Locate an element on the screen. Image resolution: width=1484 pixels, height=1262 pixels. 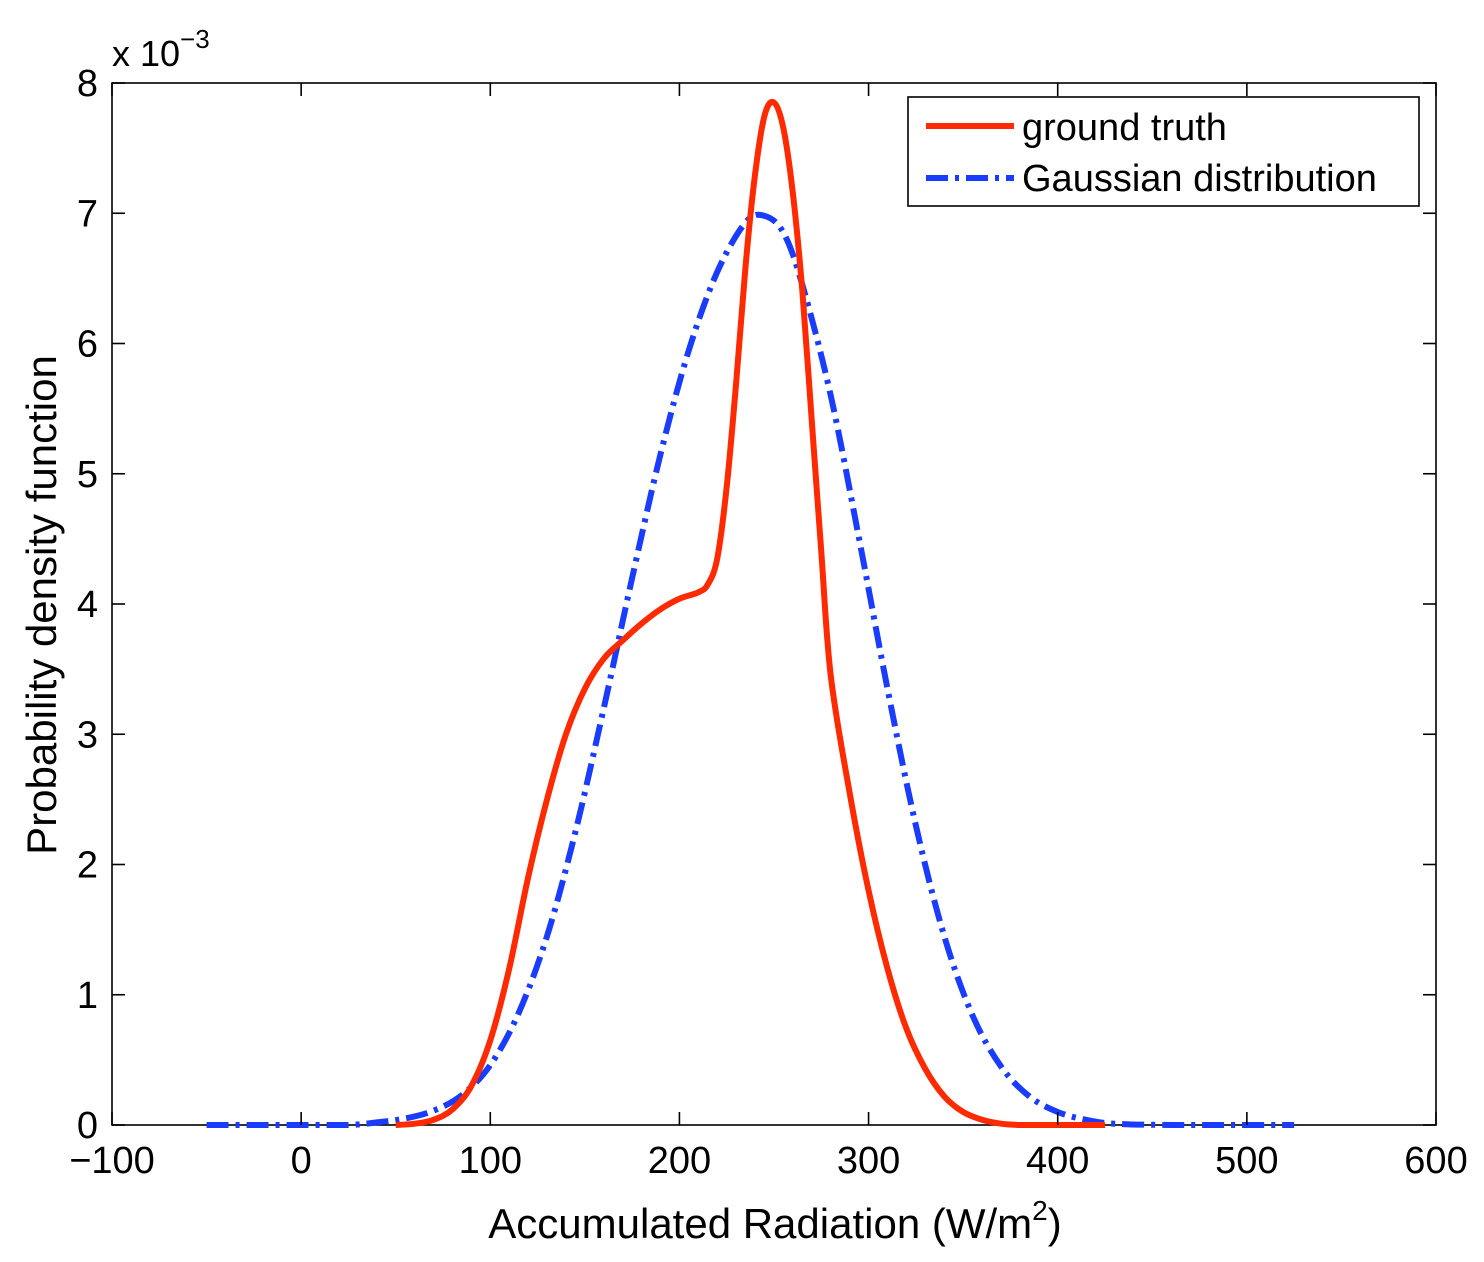
y-tick-label: 6 is located at coordinates (87, 345).